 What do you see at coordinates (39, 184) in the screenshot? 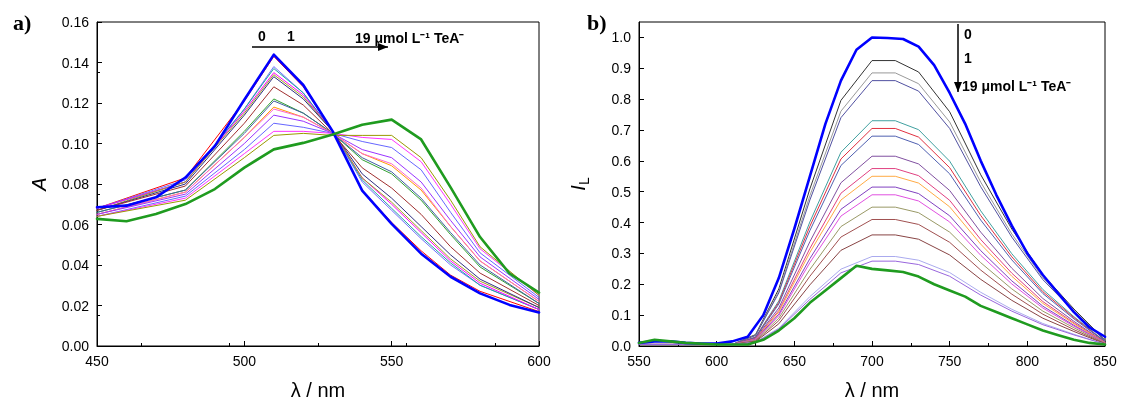
I see `y-axis-title: A` at bounding box center [39, 184].